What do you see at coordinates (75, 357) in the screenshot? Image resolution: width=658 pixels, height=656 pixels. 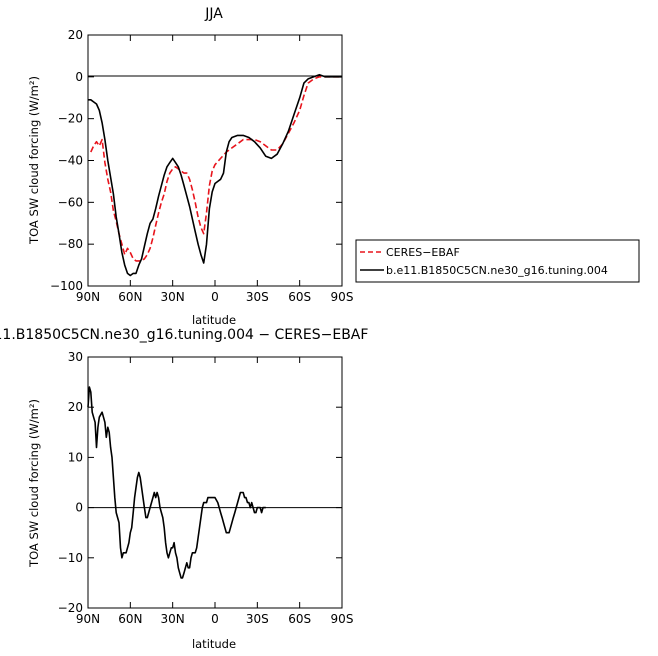 I see `bottom-y-tick-label: 30` at bounding box center [75, 357].